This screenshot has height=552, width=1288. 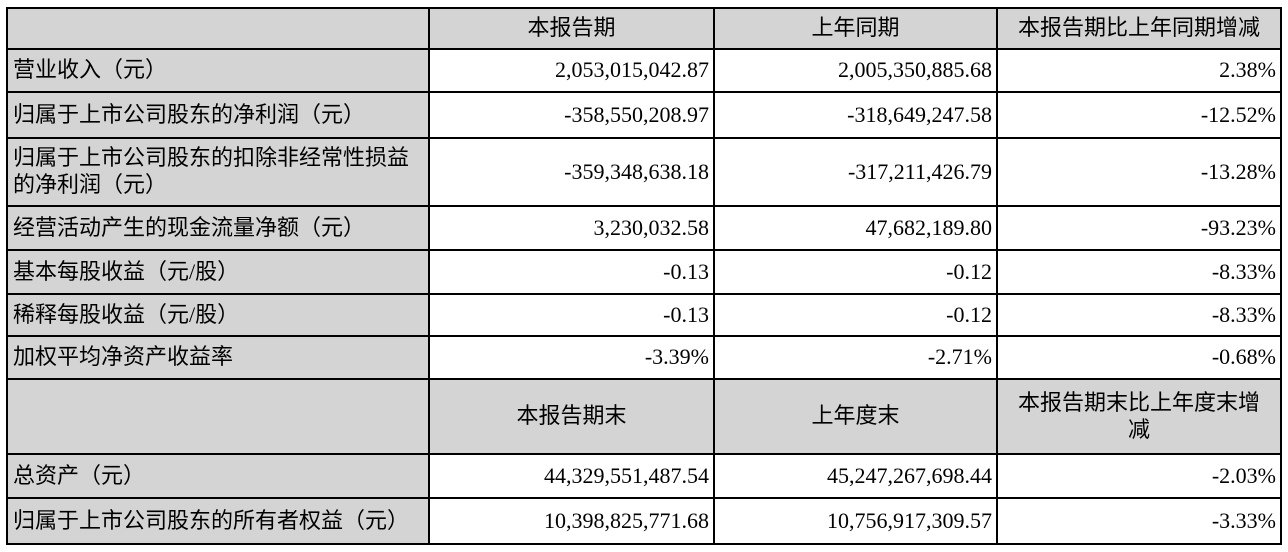 I want to click on header-row-period: 本报告期 上年同期 本报告期比上年同期增减, so click(x=644, y=28).